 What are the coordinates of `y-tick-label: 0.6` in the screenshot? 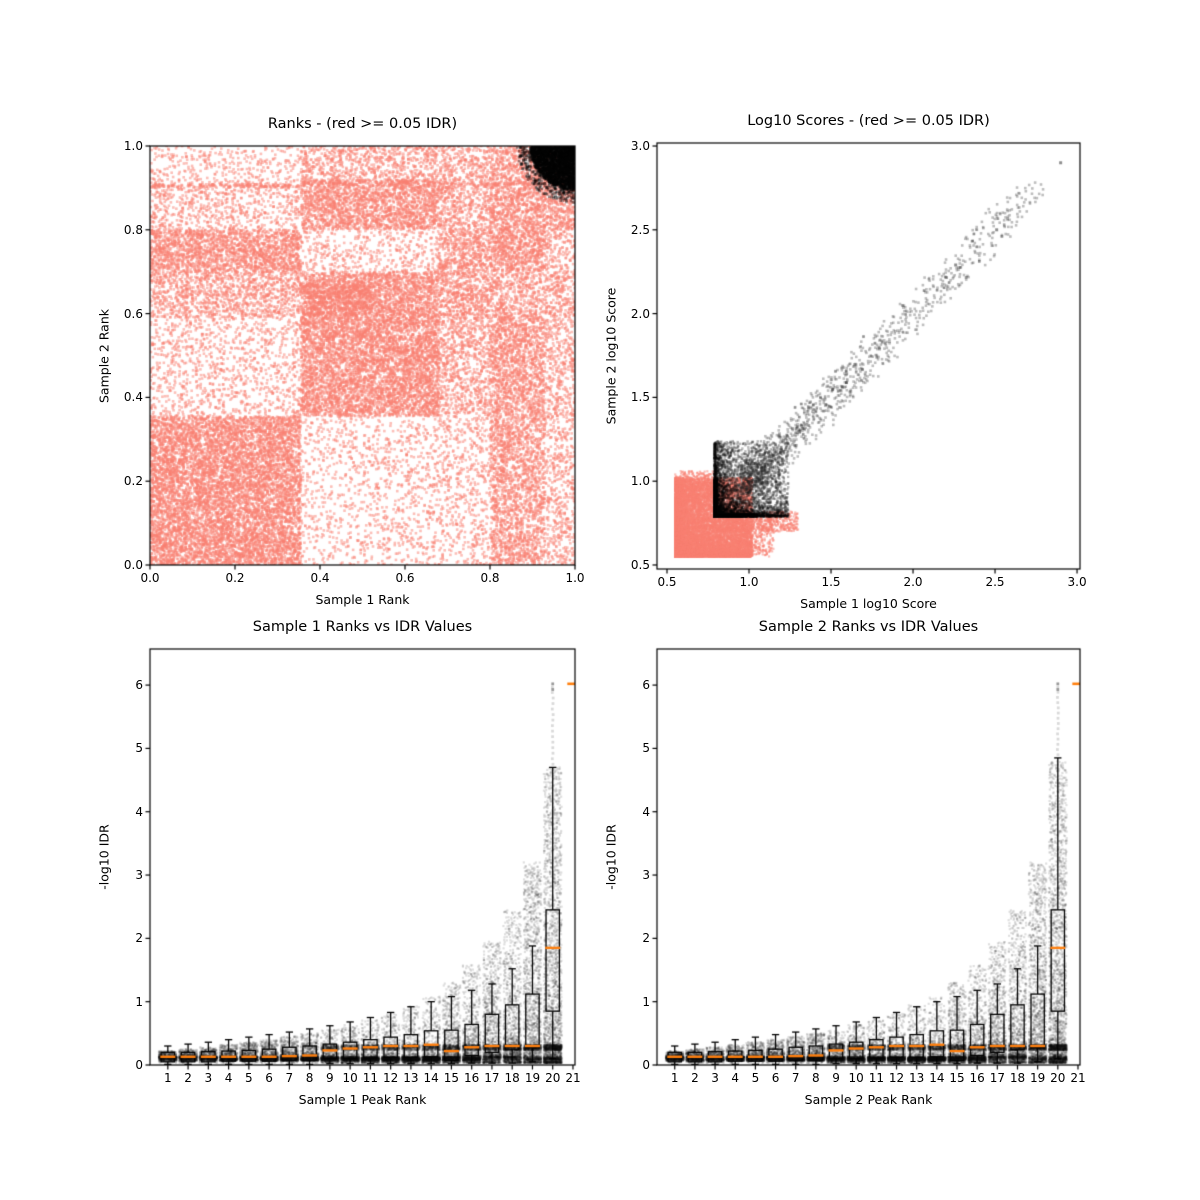 It's located at (133, 313).